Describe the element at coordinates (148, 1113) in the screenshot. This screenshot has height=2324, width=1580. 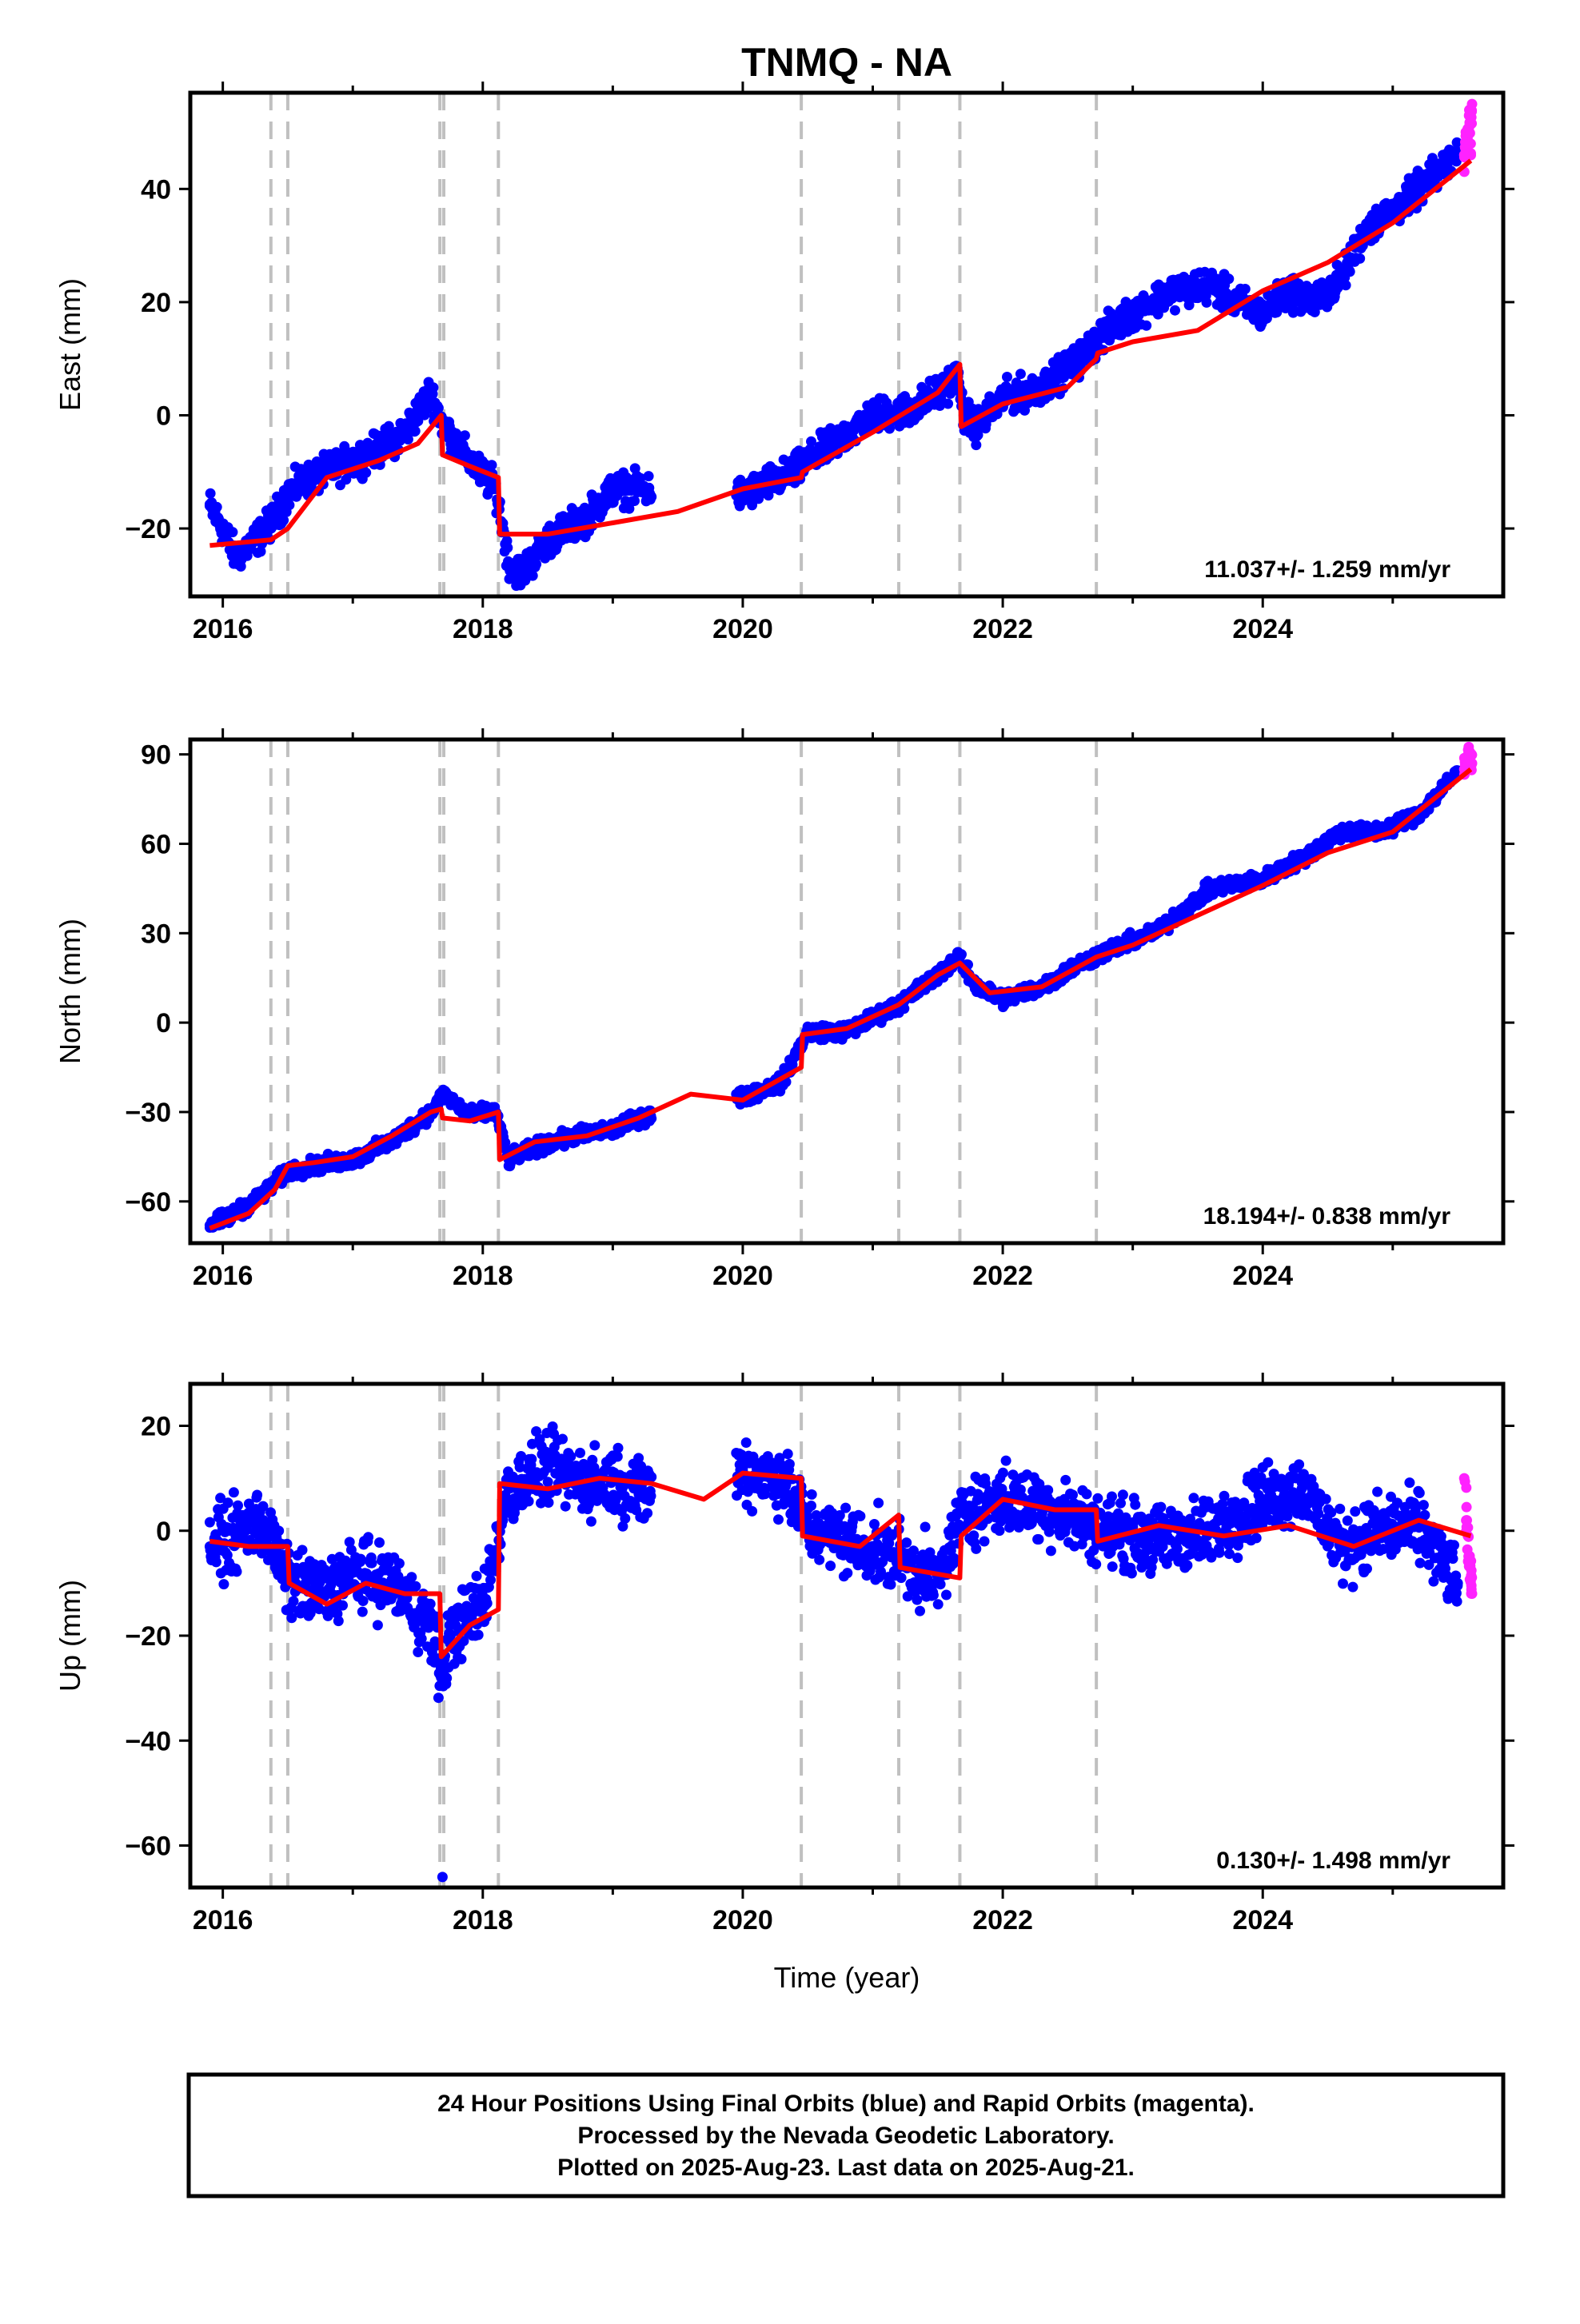
I see `y-tick-label: −30` at that location.